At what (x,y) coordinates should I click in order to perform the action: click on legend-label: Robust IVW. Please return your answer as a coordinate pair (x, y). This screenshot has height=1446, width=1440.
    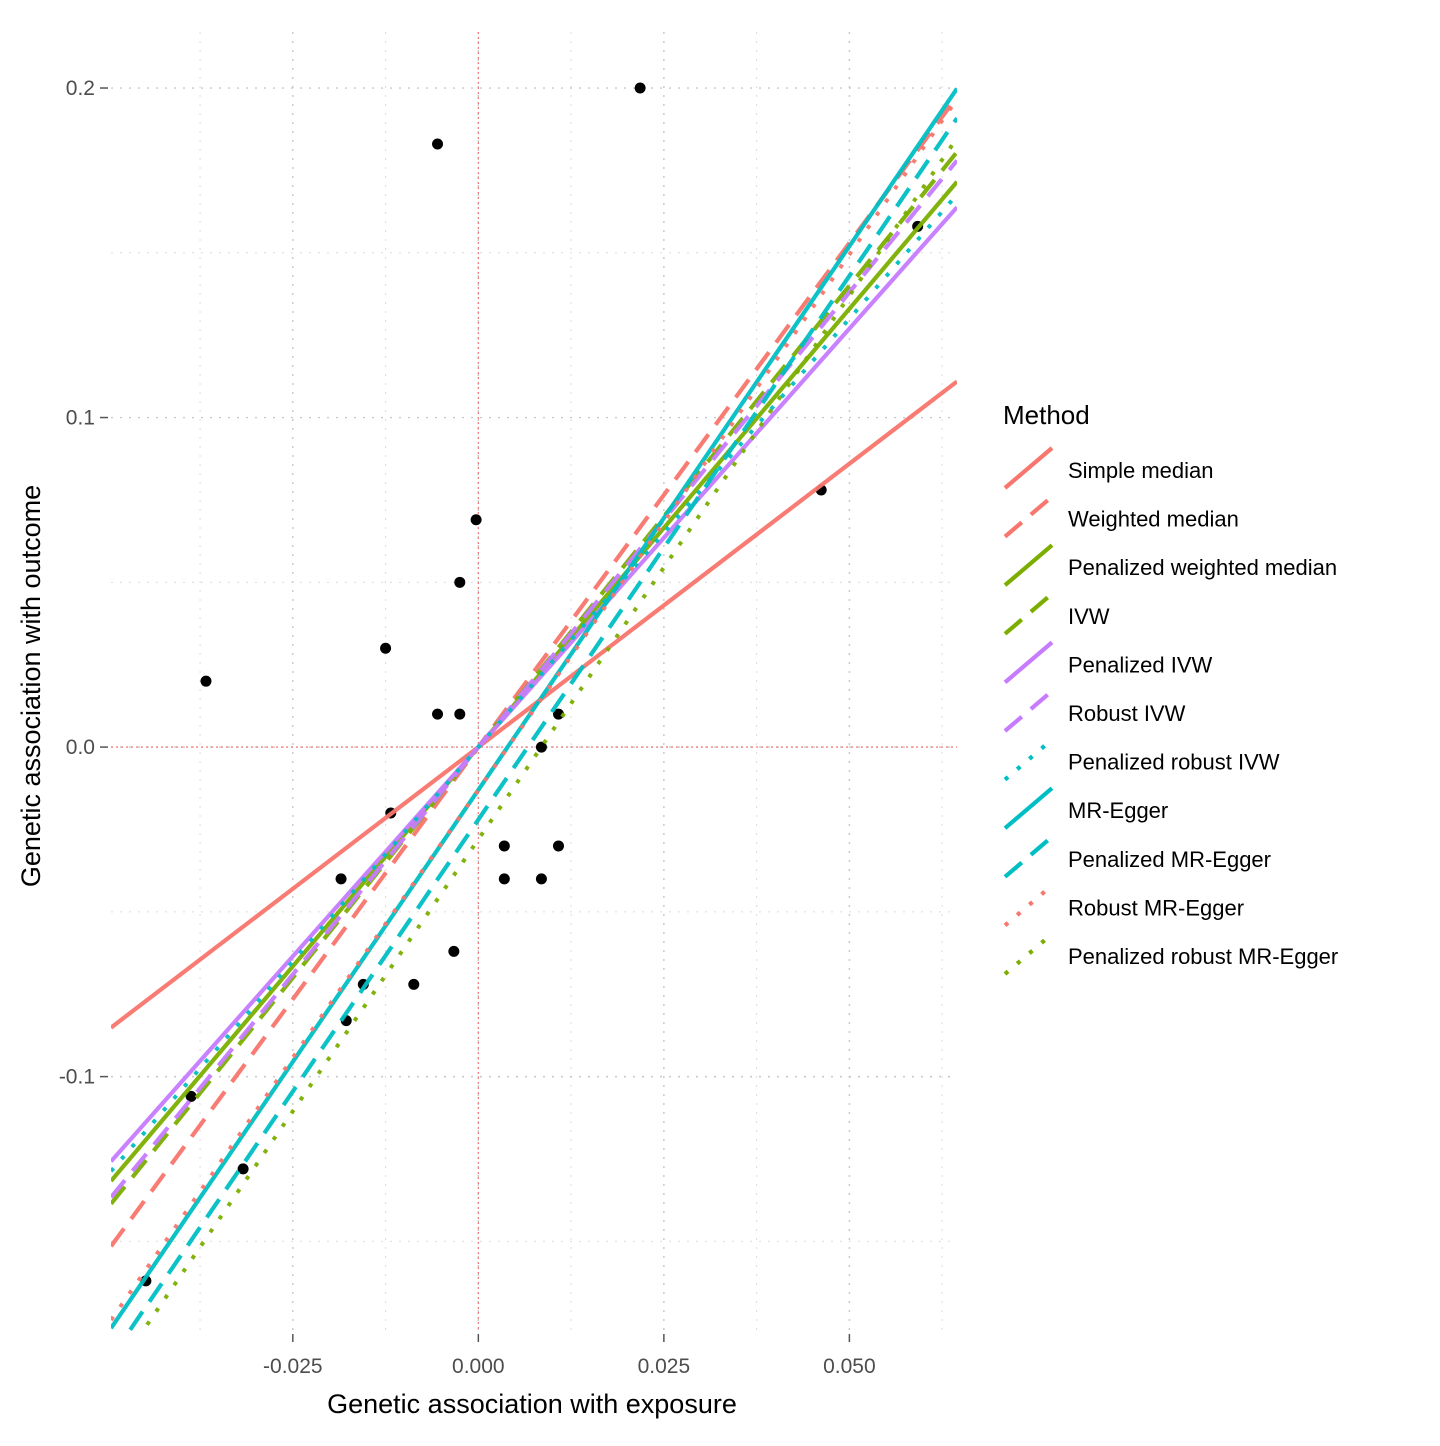
    Looking at the image, I should click on (1127, 713).